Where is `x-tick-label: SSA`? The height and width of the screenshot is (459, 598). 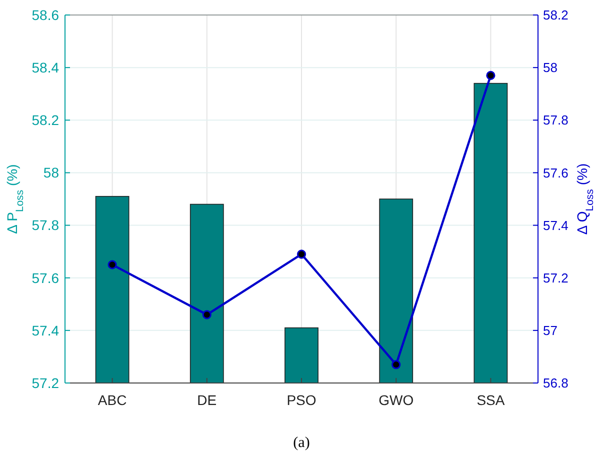
x-tick-label: SSA is located at coordinates (491, 400).